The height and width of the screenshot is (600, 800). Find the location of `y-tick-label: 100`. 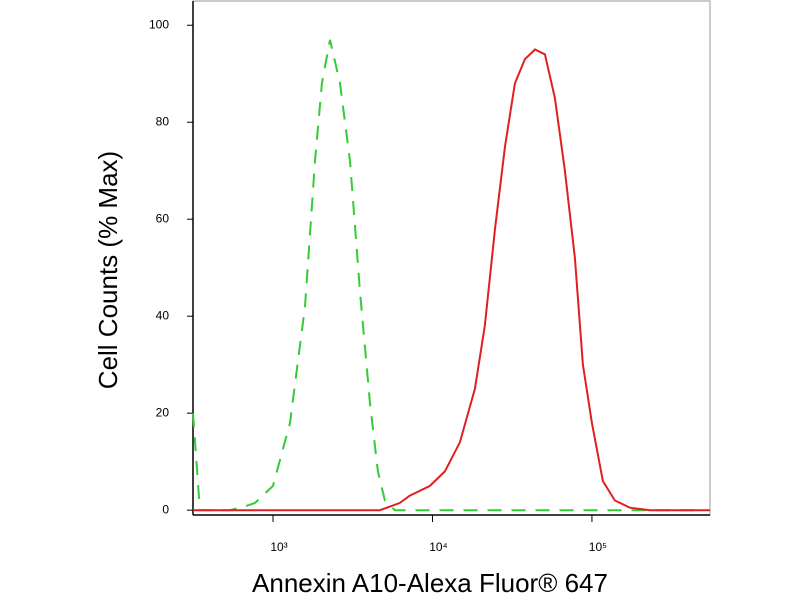

y-tick-label: 100 is located at coordinates (159, 24).